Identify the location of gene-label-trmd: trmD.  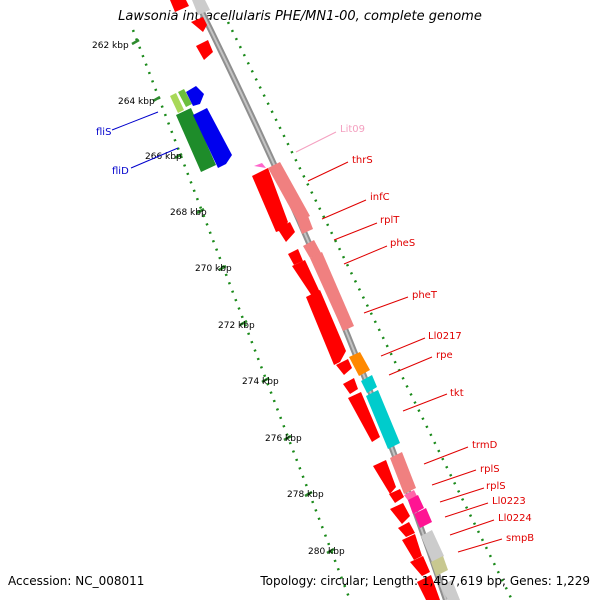
(485, 445).